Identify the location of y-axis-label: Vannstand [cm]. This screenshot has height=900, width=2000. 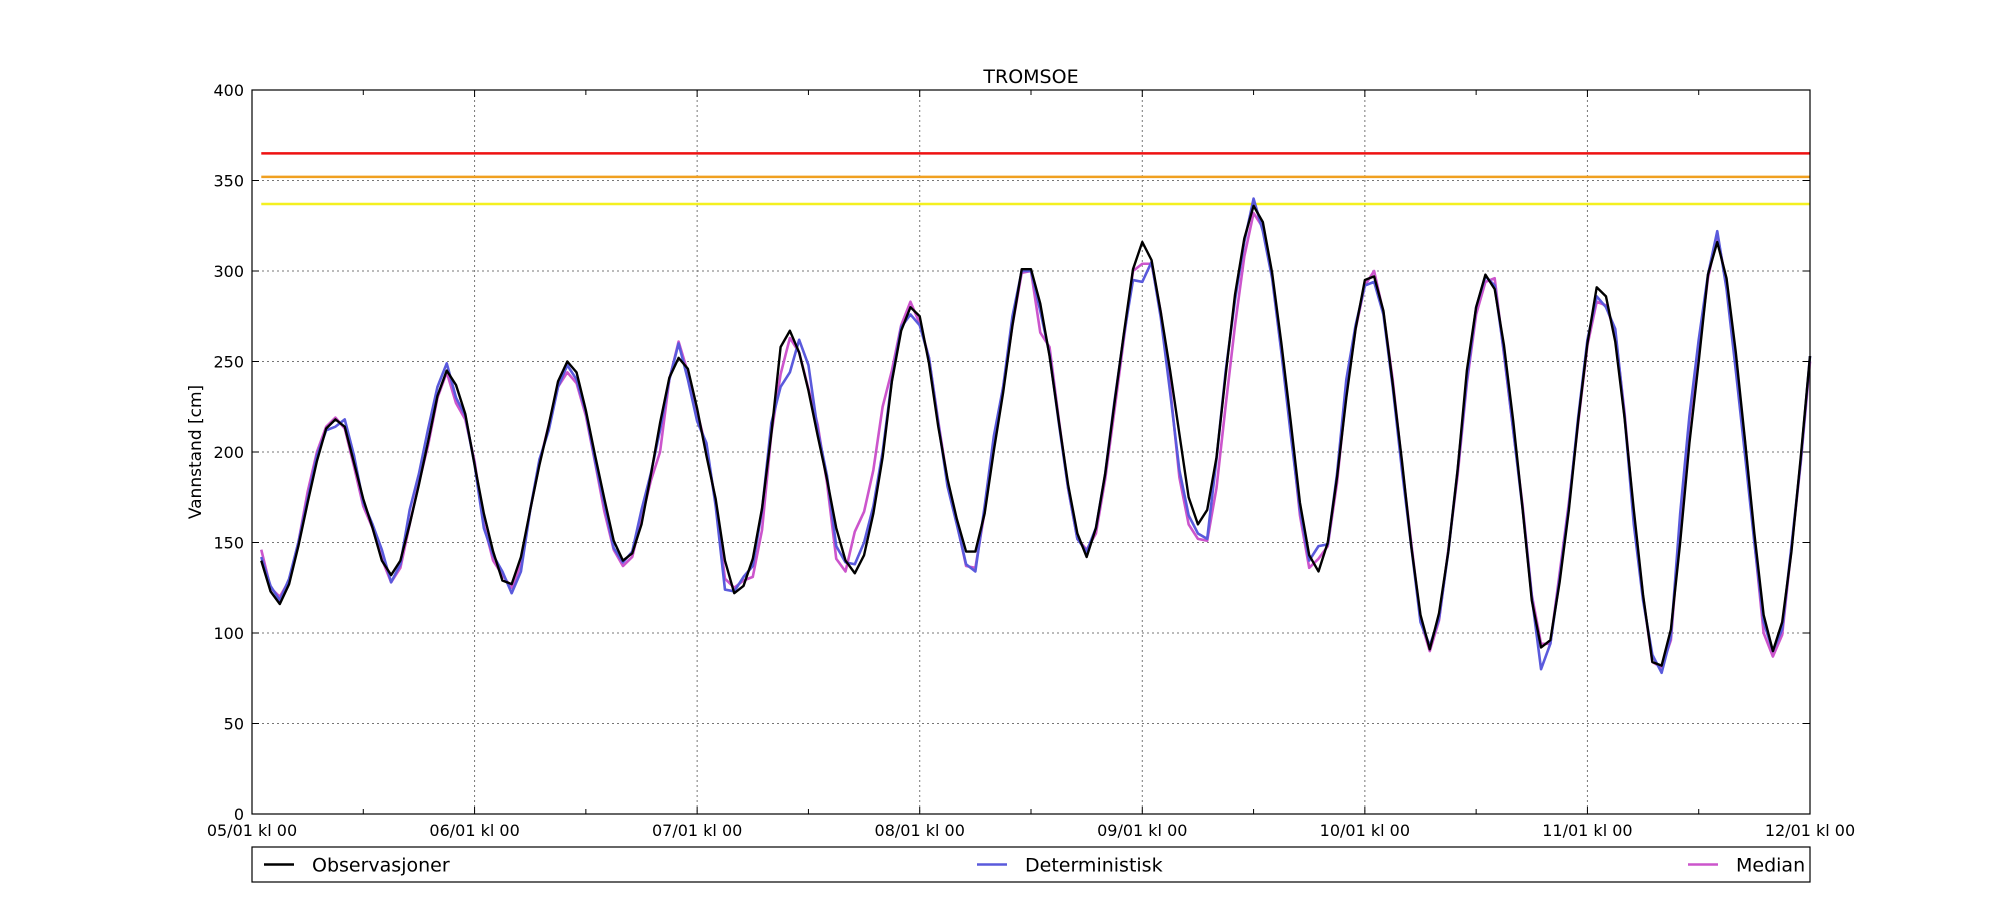
(196, 452).